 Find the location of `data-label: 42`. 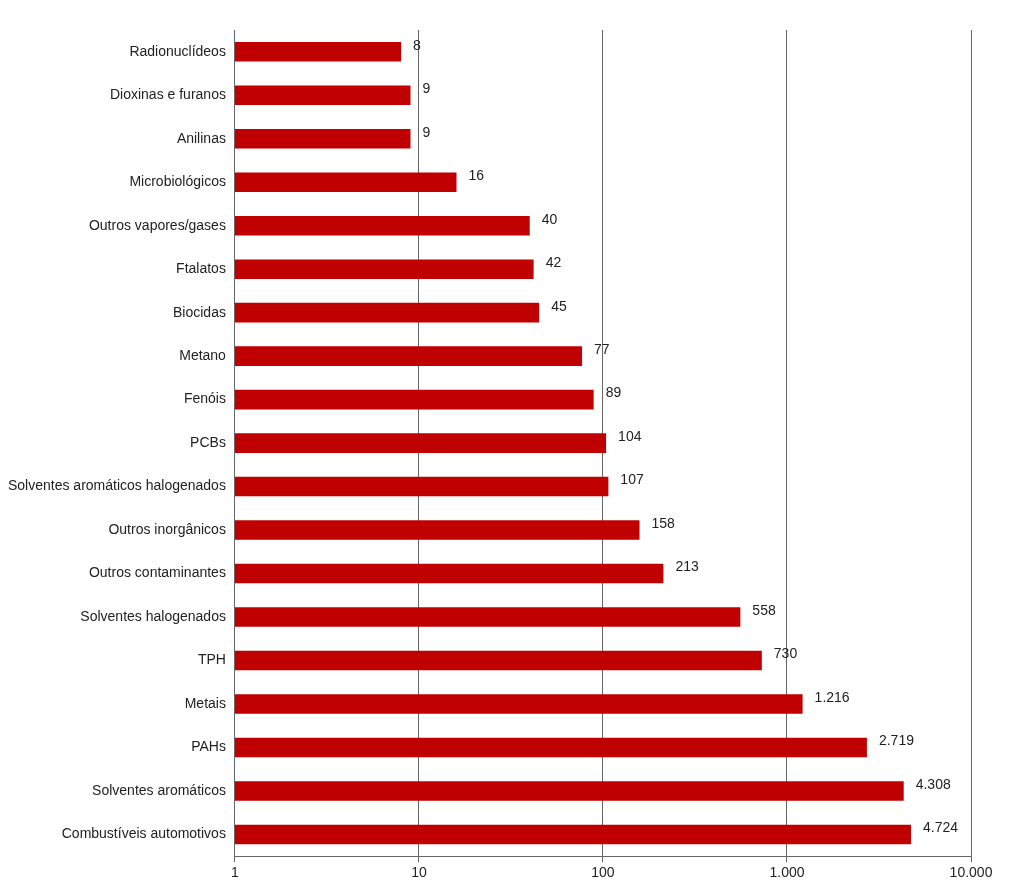

data-label: 42 is located at coordinates (553, 262).